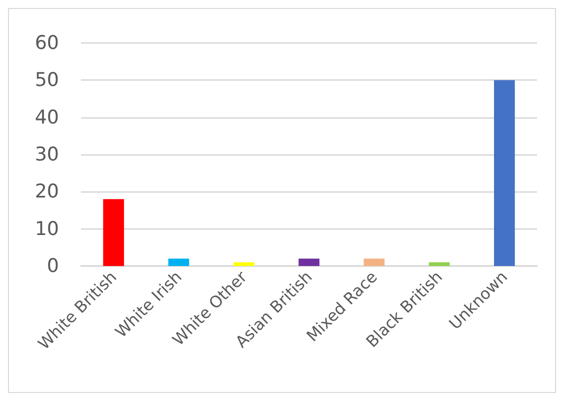  I want to click on y-tick-label: 0, so click(52, 266).